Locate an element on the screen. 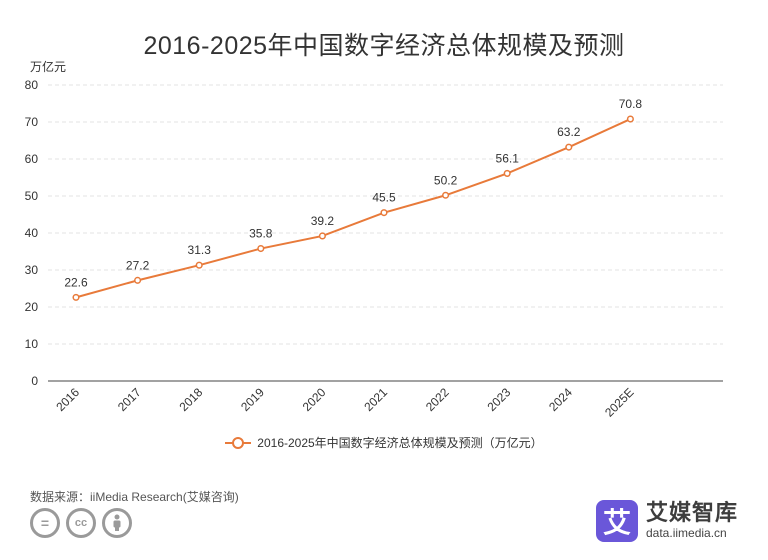  data-label: 70.8 is located at coordinates (631, 104).